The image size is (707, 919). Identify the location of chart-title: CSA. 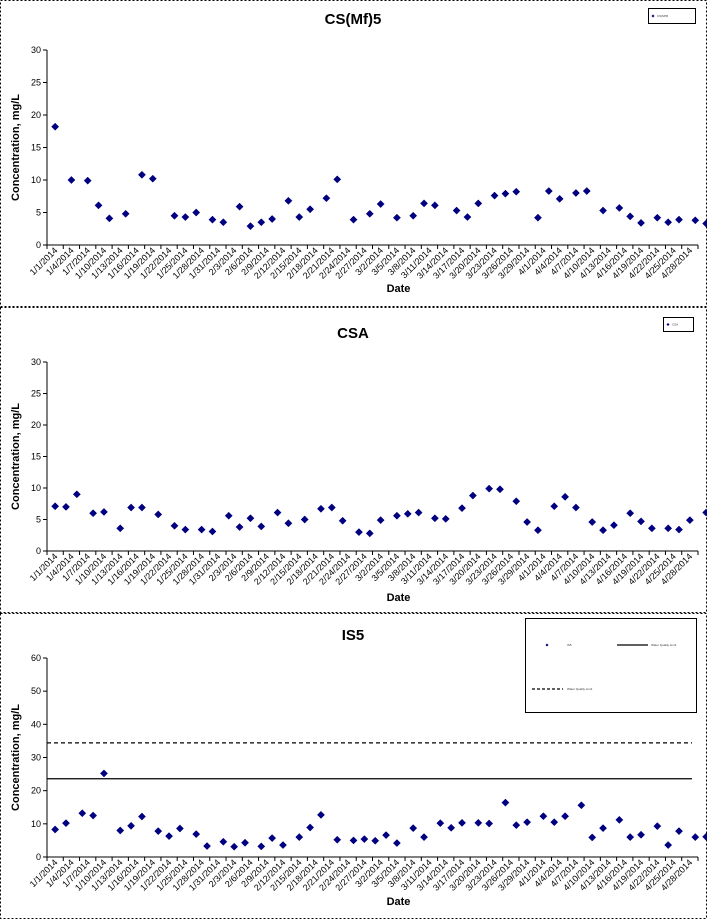
(353, 333).